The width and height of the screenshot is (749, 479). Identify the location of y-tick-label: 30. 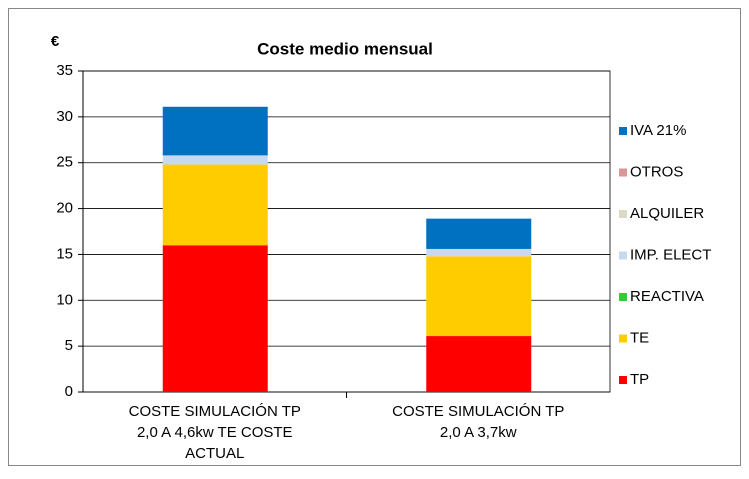
(64, 116).